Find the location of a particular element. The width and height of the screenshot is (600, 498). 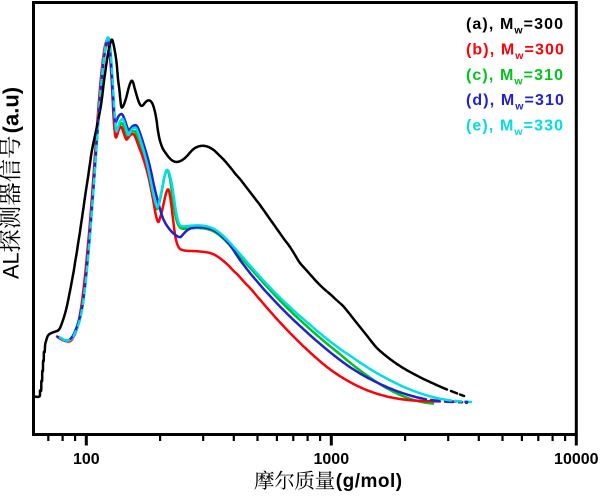

svg-text: (b), Mw=300 is located at coordinates (515, 52).